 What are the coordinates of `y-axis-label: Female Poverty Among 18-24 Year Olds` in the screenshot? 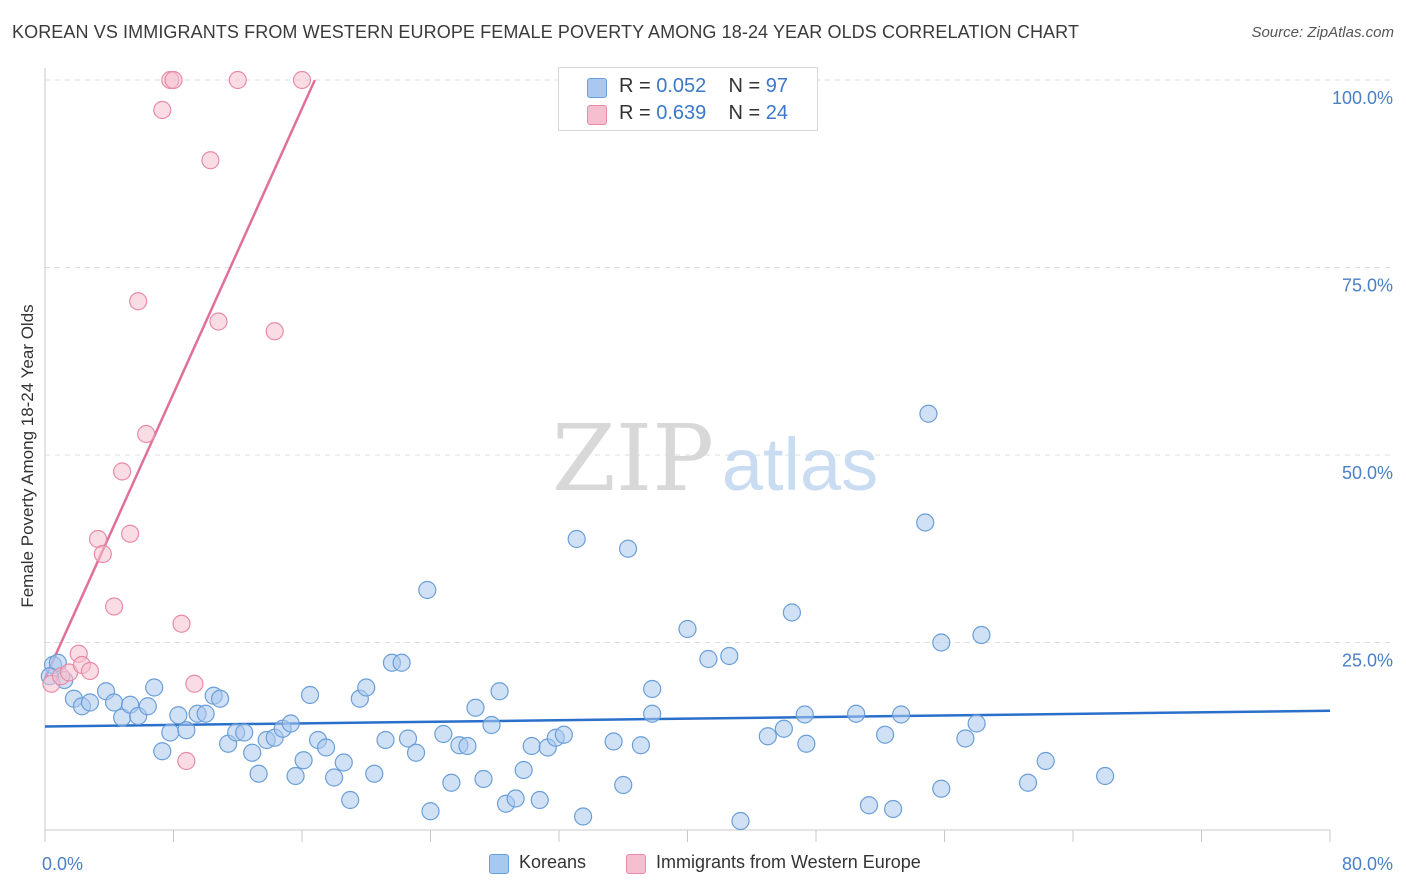 It's located at (27, 455).